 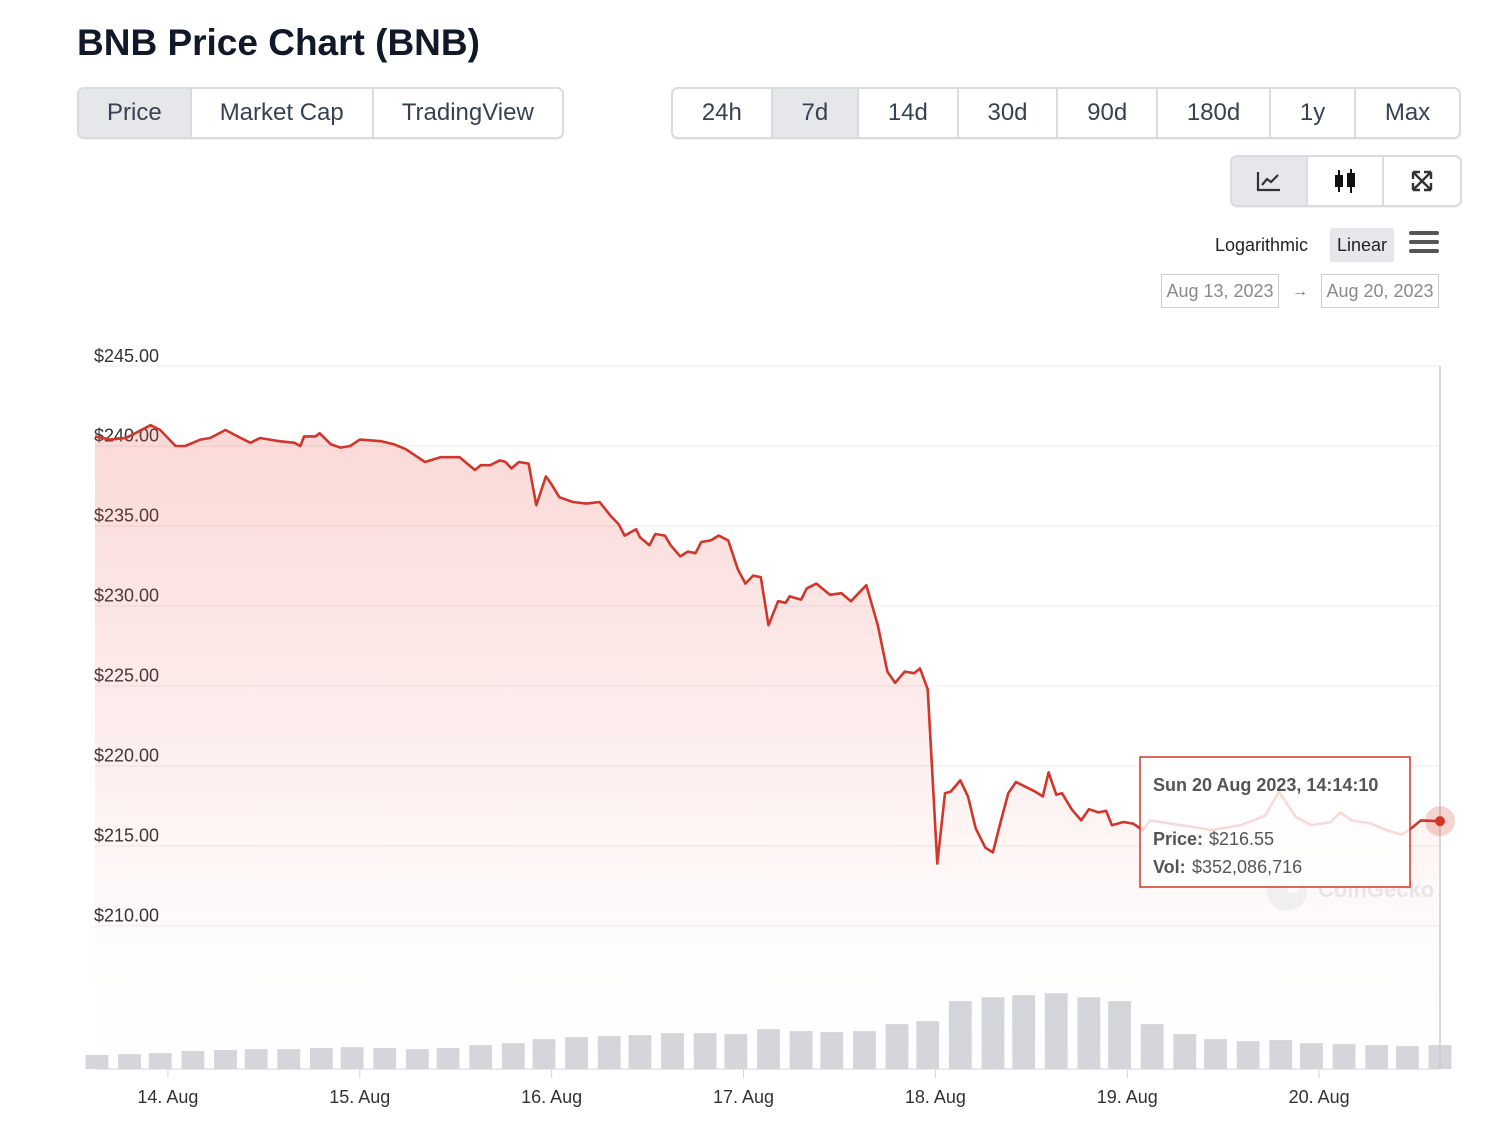 What do you see at coordinates (1215, 113) in the screenshot?
I see `range-button: 180d` at bounding box center [1215, 113].